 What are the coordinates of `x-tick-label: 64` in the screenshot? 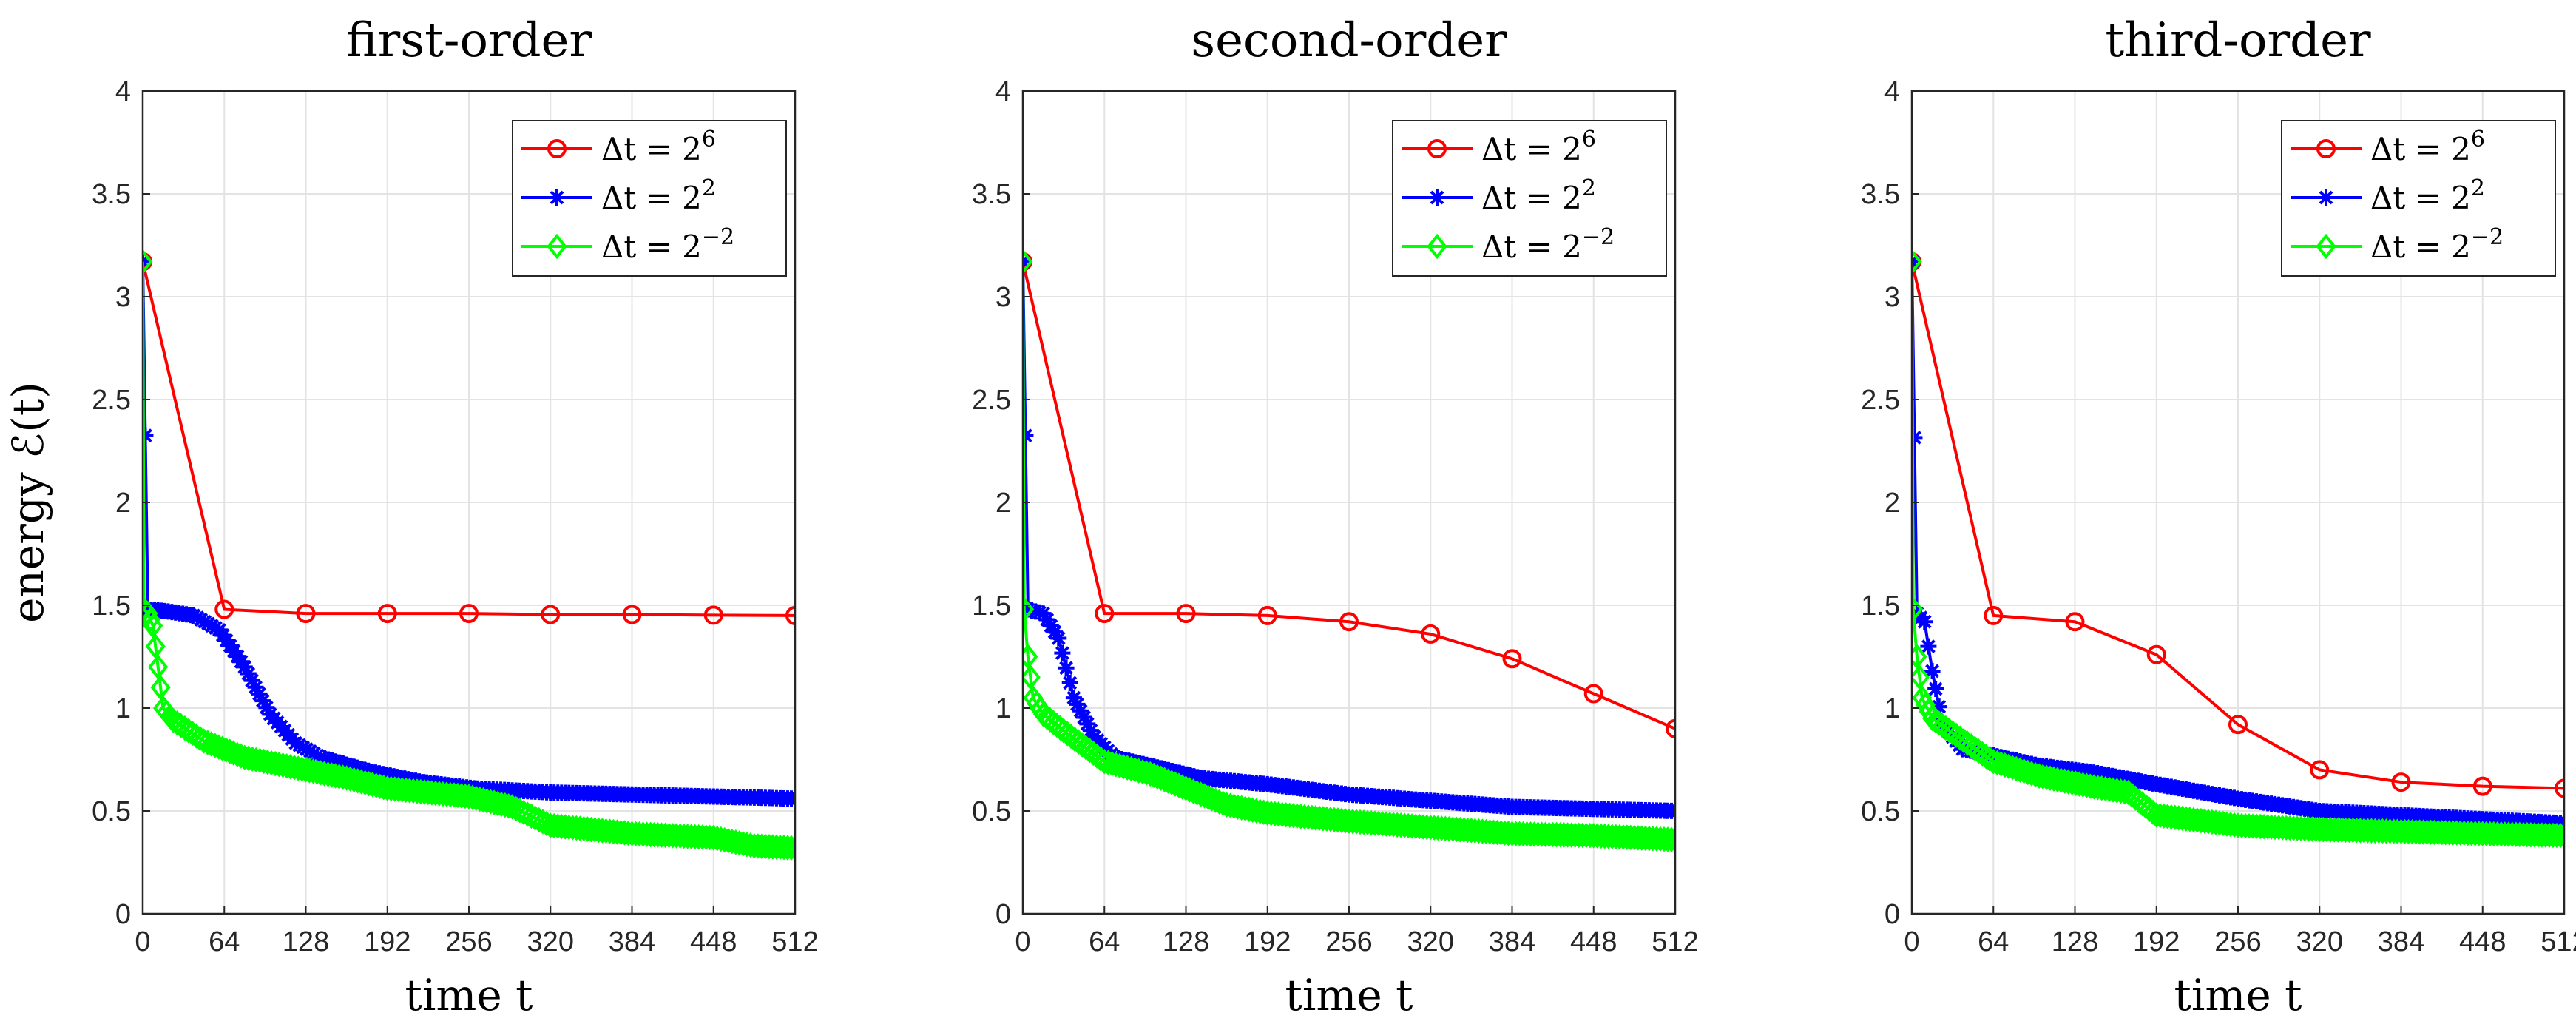 It's located at (224, 941).